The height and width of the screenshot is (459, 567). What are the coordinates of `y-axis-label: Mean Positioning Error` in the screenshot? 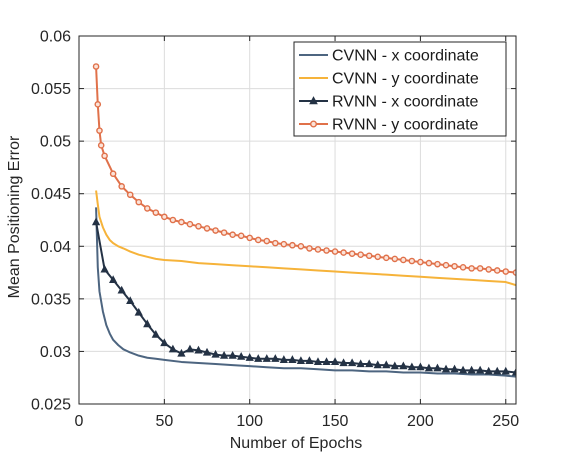 It's located at (14, 216).